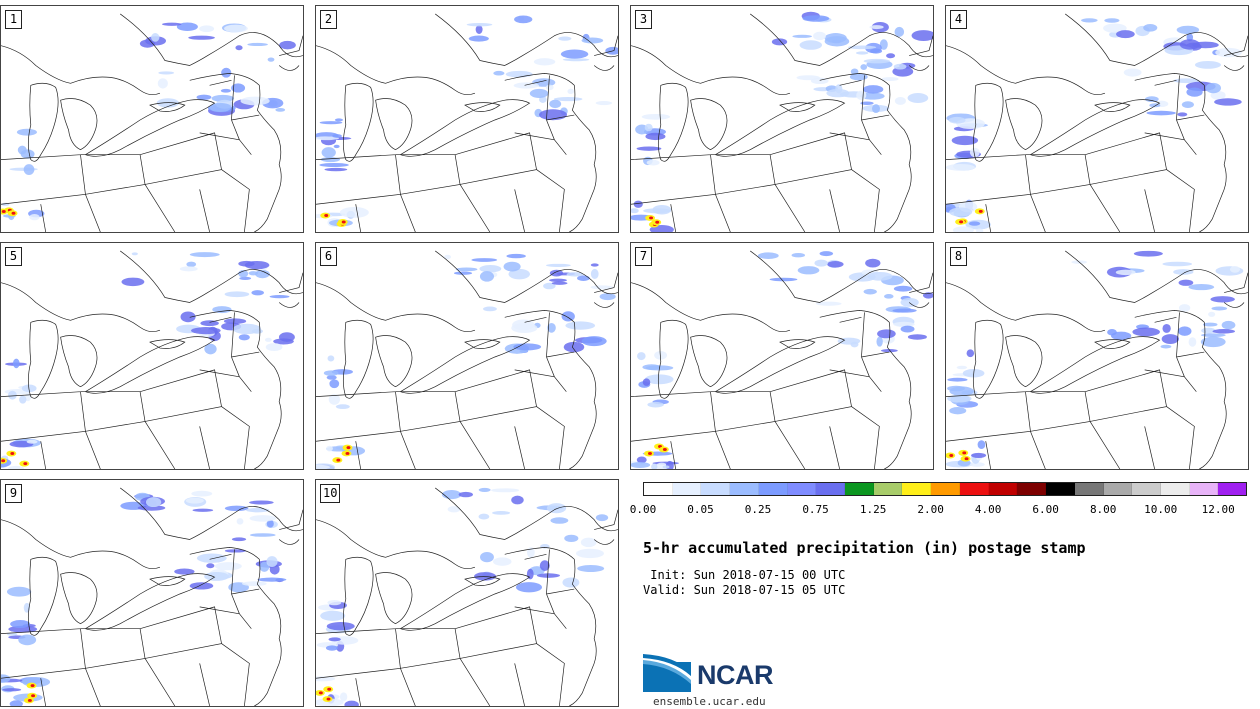 This screenshot has height=709, width=1260. Describe the element at coordinates (1097, 356) in the screenshot. I see `postage-stamp-map: 8` at that location.